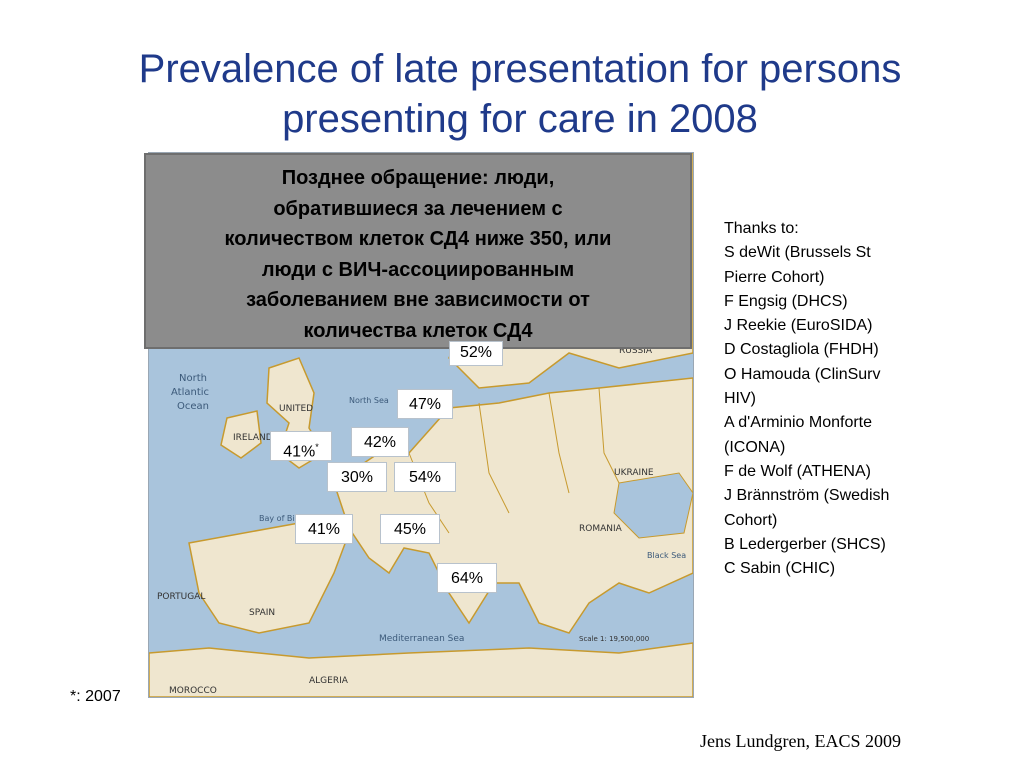  I want to click on label-black-sea: Black Sea, so click(666, 555).